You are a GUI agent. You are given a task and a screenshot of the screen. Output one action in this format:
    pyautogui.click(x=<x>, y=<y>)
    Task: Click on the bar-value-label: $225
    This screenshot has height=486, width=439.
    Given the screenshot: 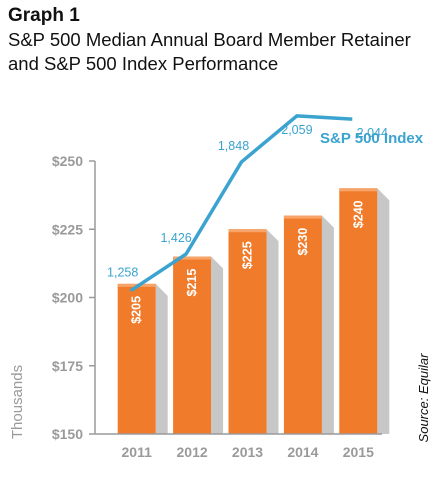 What is the action you would take?
    pyautogui.click(x=248, y=255)
    